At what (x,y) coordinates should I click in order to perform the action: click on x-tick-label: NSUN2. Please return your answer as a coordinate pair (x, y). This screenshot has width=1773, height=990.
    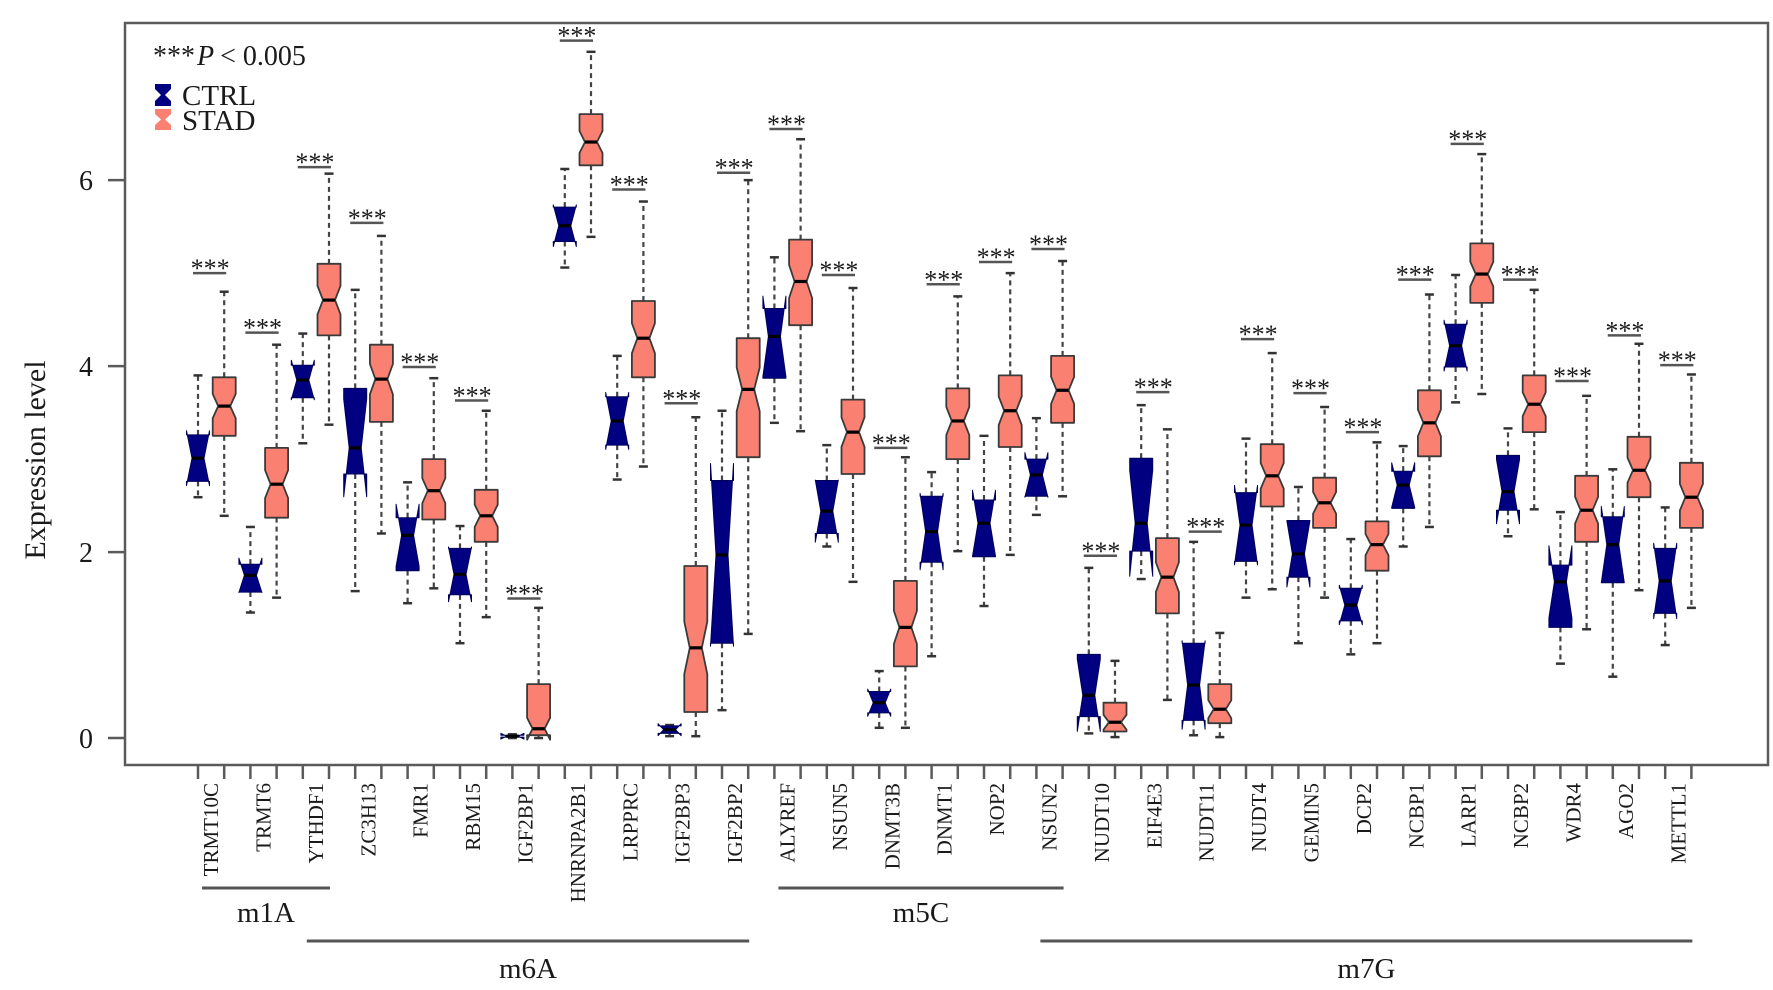
    Looking at the image, I should click on (1050, 817).